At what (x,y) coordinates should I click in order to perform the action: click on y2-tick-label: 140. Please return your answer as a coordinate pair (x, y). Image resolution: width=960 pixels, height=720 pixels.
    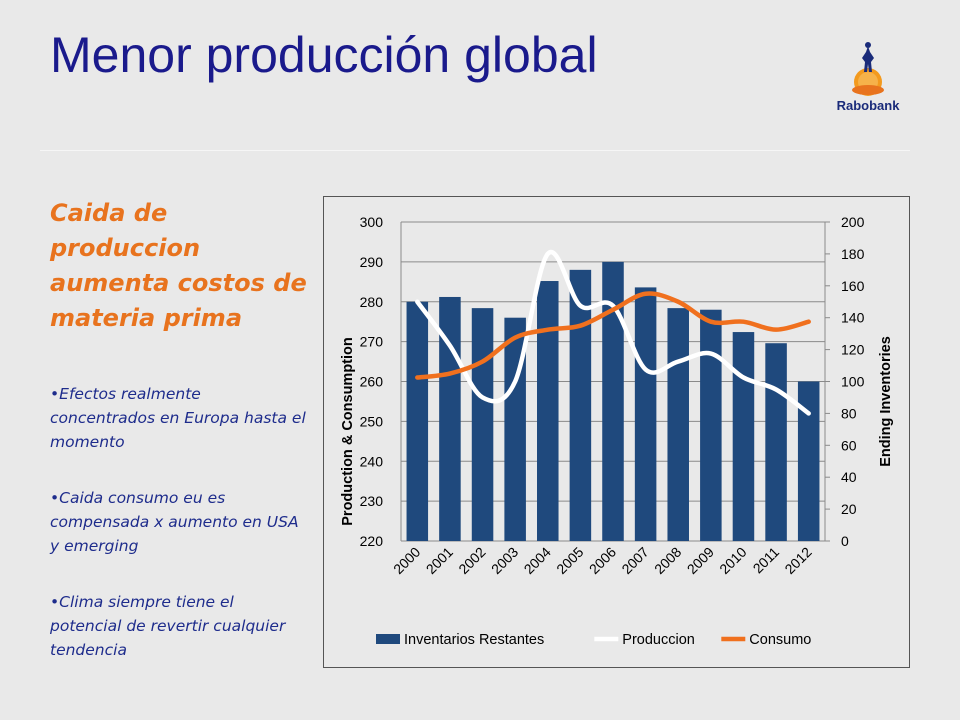
    Looking at the image, I should click on (853, 318).